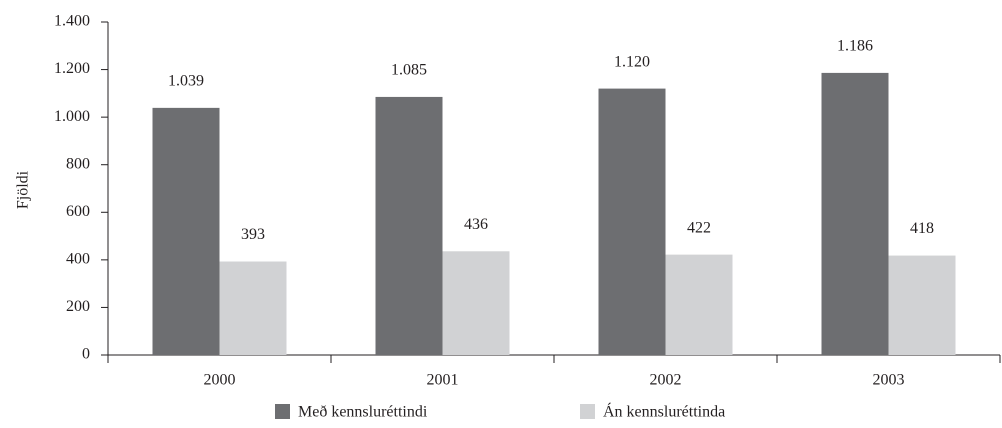 Image resolution: width=1002 pixels, height=428 pixels. What do you see at coordinates (253, 234) in the screenshot?
I see `value-label: 393` at bounding box center [253, 234].